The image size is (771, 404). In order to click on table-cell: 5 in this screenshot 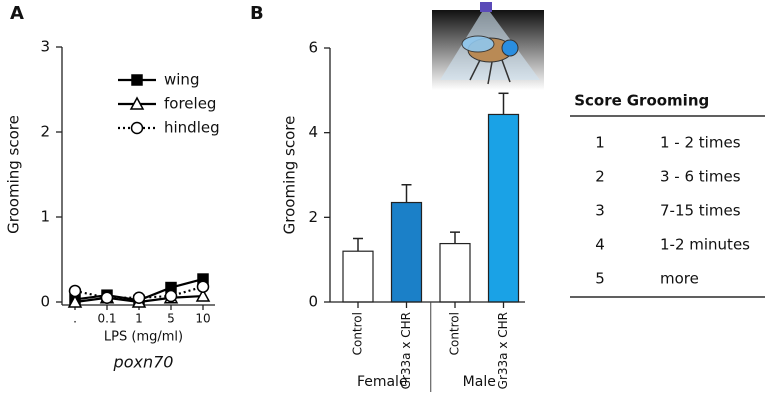, I will do `click(600, 279)`.